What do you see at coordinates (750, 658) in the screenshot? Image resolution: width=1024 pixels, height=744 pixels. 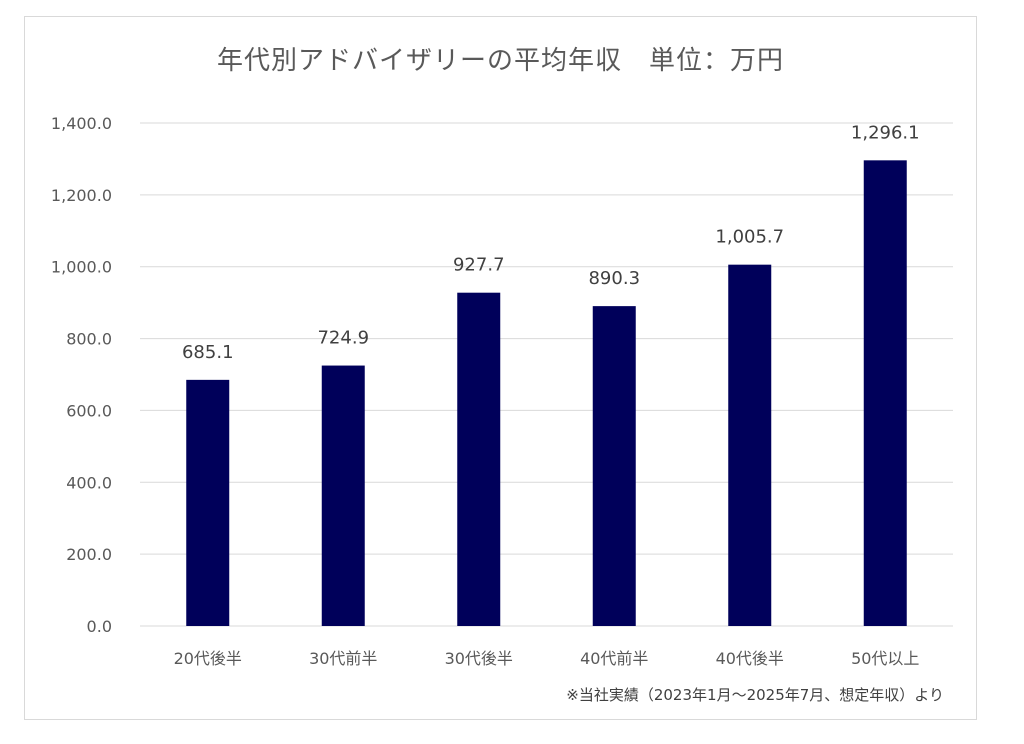 I see `category-label: 40代後半` at bounding box center [750, 658].